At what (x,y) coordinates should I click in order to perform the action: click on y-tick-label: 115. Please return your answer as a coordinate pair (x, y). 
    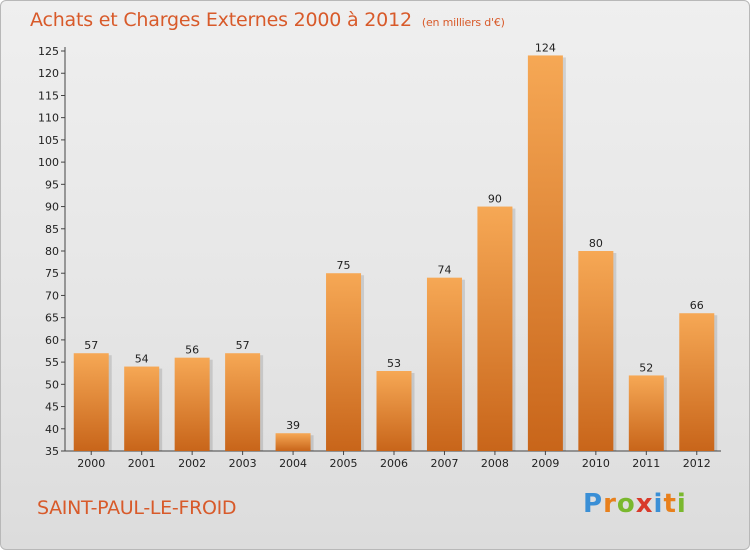
    Looking at the image, I should click on (48, 95).